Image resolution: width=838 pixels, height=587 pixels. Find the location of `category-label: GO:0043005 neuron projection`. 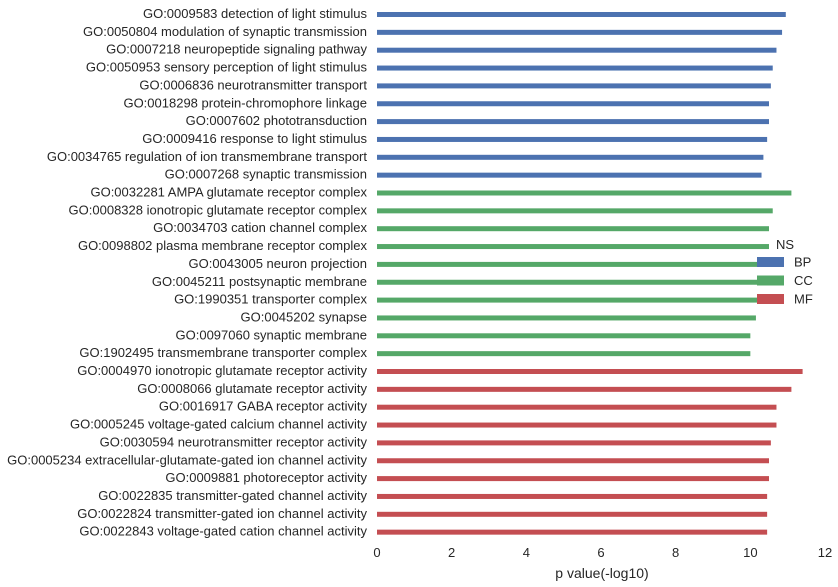

category-label: GO:0043005 neuron projection is located at coordinates (277, 263).